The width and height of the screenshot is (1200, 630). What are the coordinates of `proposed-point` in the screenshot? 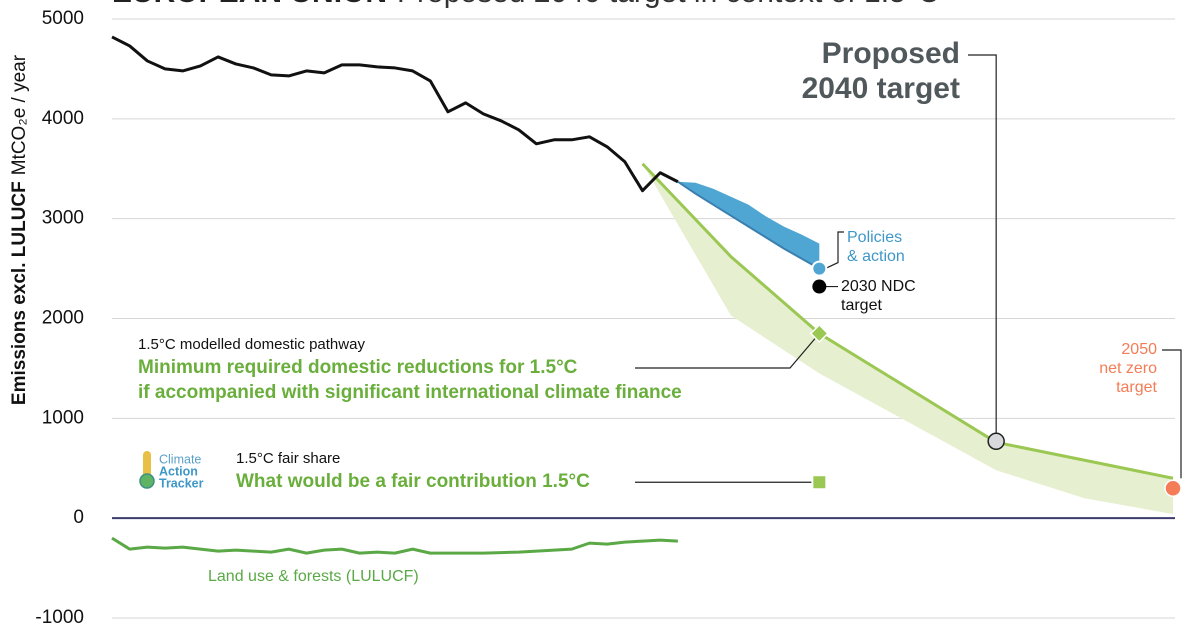 It's located at (996, 441).